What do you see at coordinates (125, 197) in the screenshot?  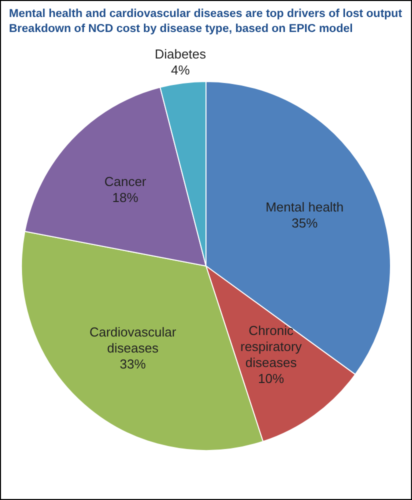 I see `data-label: 18%` at bounding box center [125, 197].